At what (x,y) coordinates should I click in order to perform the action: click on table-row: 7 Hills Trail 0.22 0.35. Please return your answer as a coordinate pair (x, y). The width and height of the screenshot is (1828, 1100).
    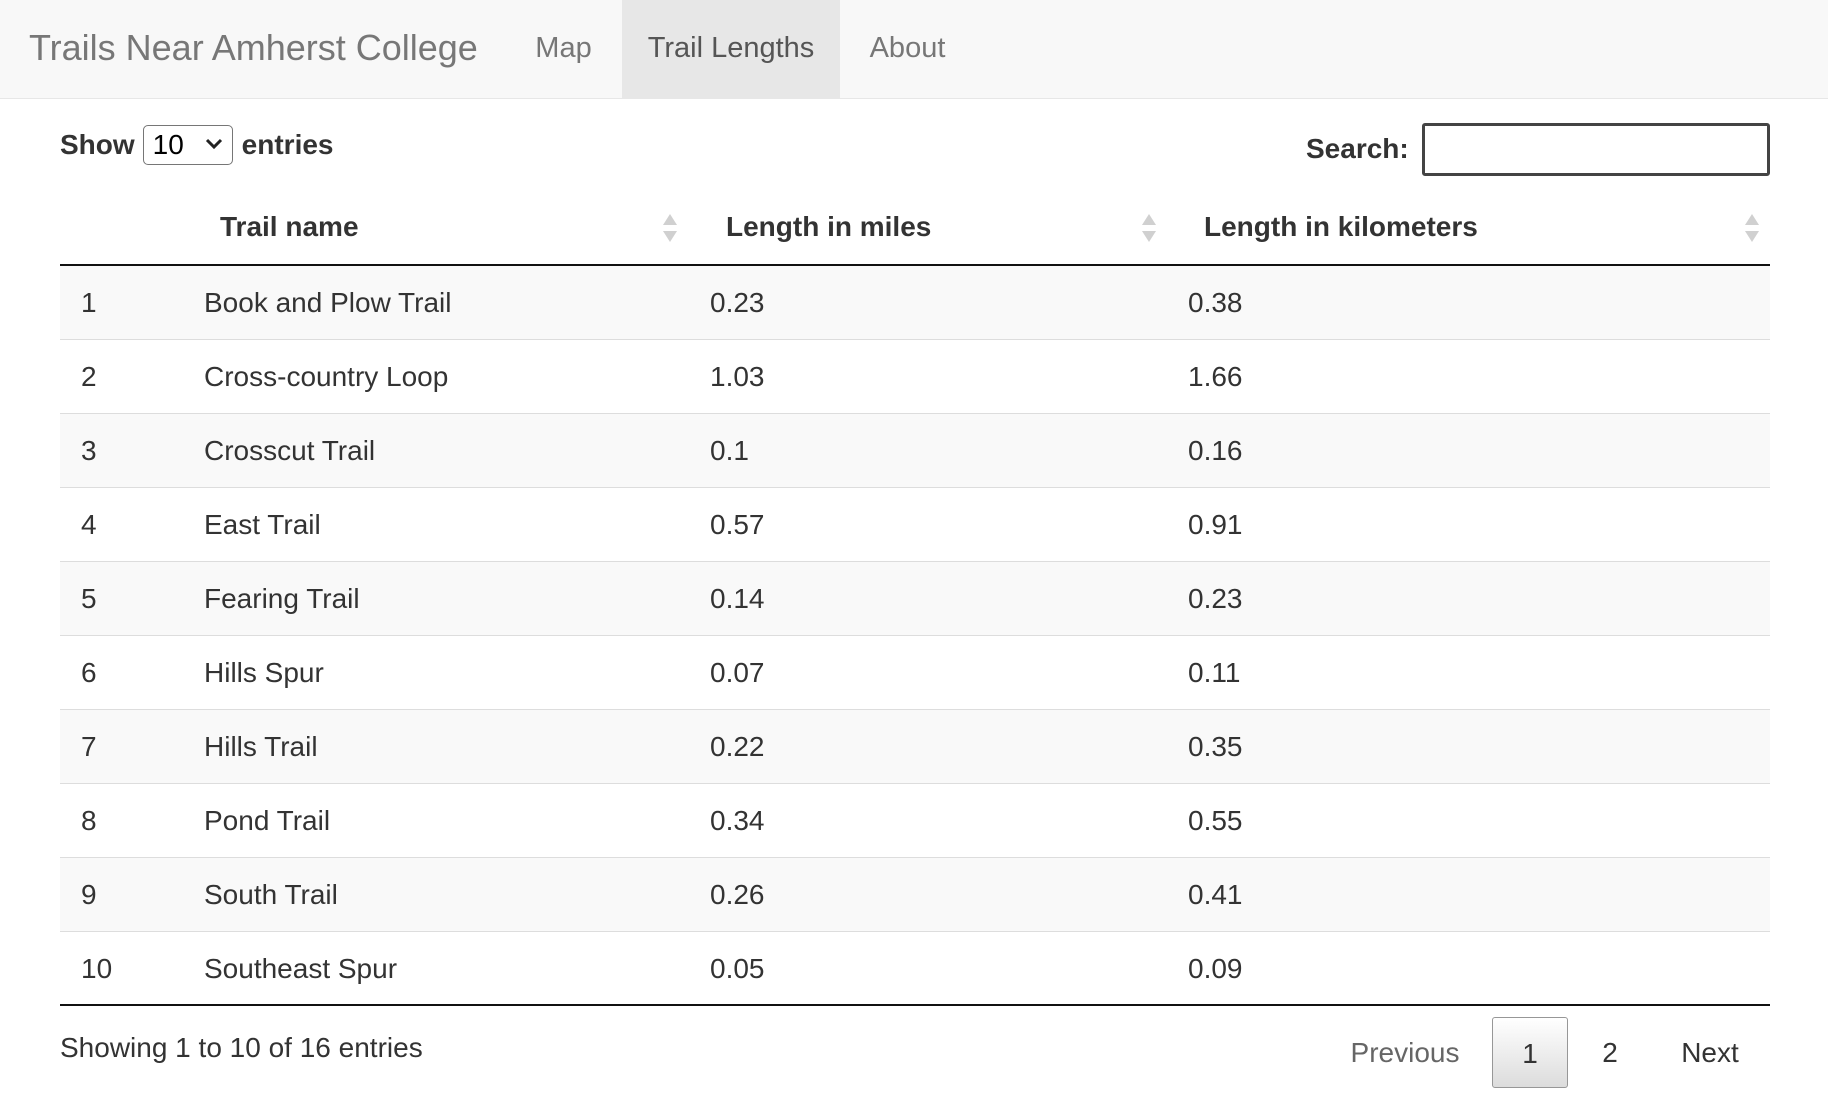
    Looking at the image, I should click on (915, 747).